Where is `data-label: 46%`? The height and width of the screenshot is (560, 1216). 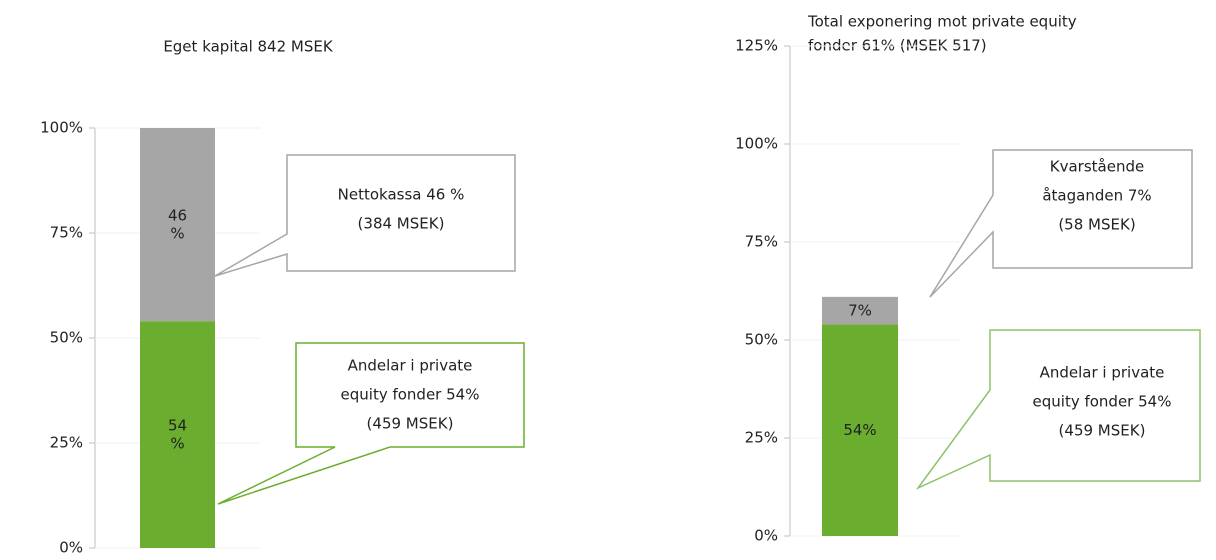
data-label: 46% is located at coordinates (177, 224).